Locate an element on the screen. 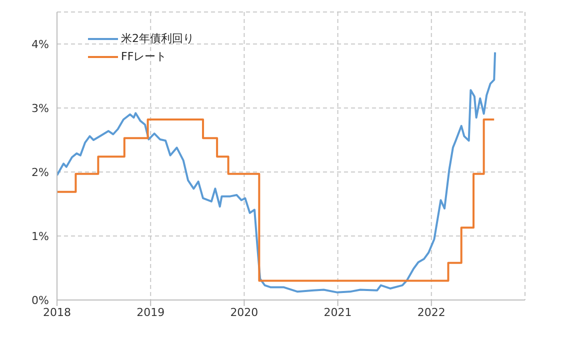 The width and height of the screenshot is (569, 345). x-tick-label: 2018 is located at coordinates (57, 312).